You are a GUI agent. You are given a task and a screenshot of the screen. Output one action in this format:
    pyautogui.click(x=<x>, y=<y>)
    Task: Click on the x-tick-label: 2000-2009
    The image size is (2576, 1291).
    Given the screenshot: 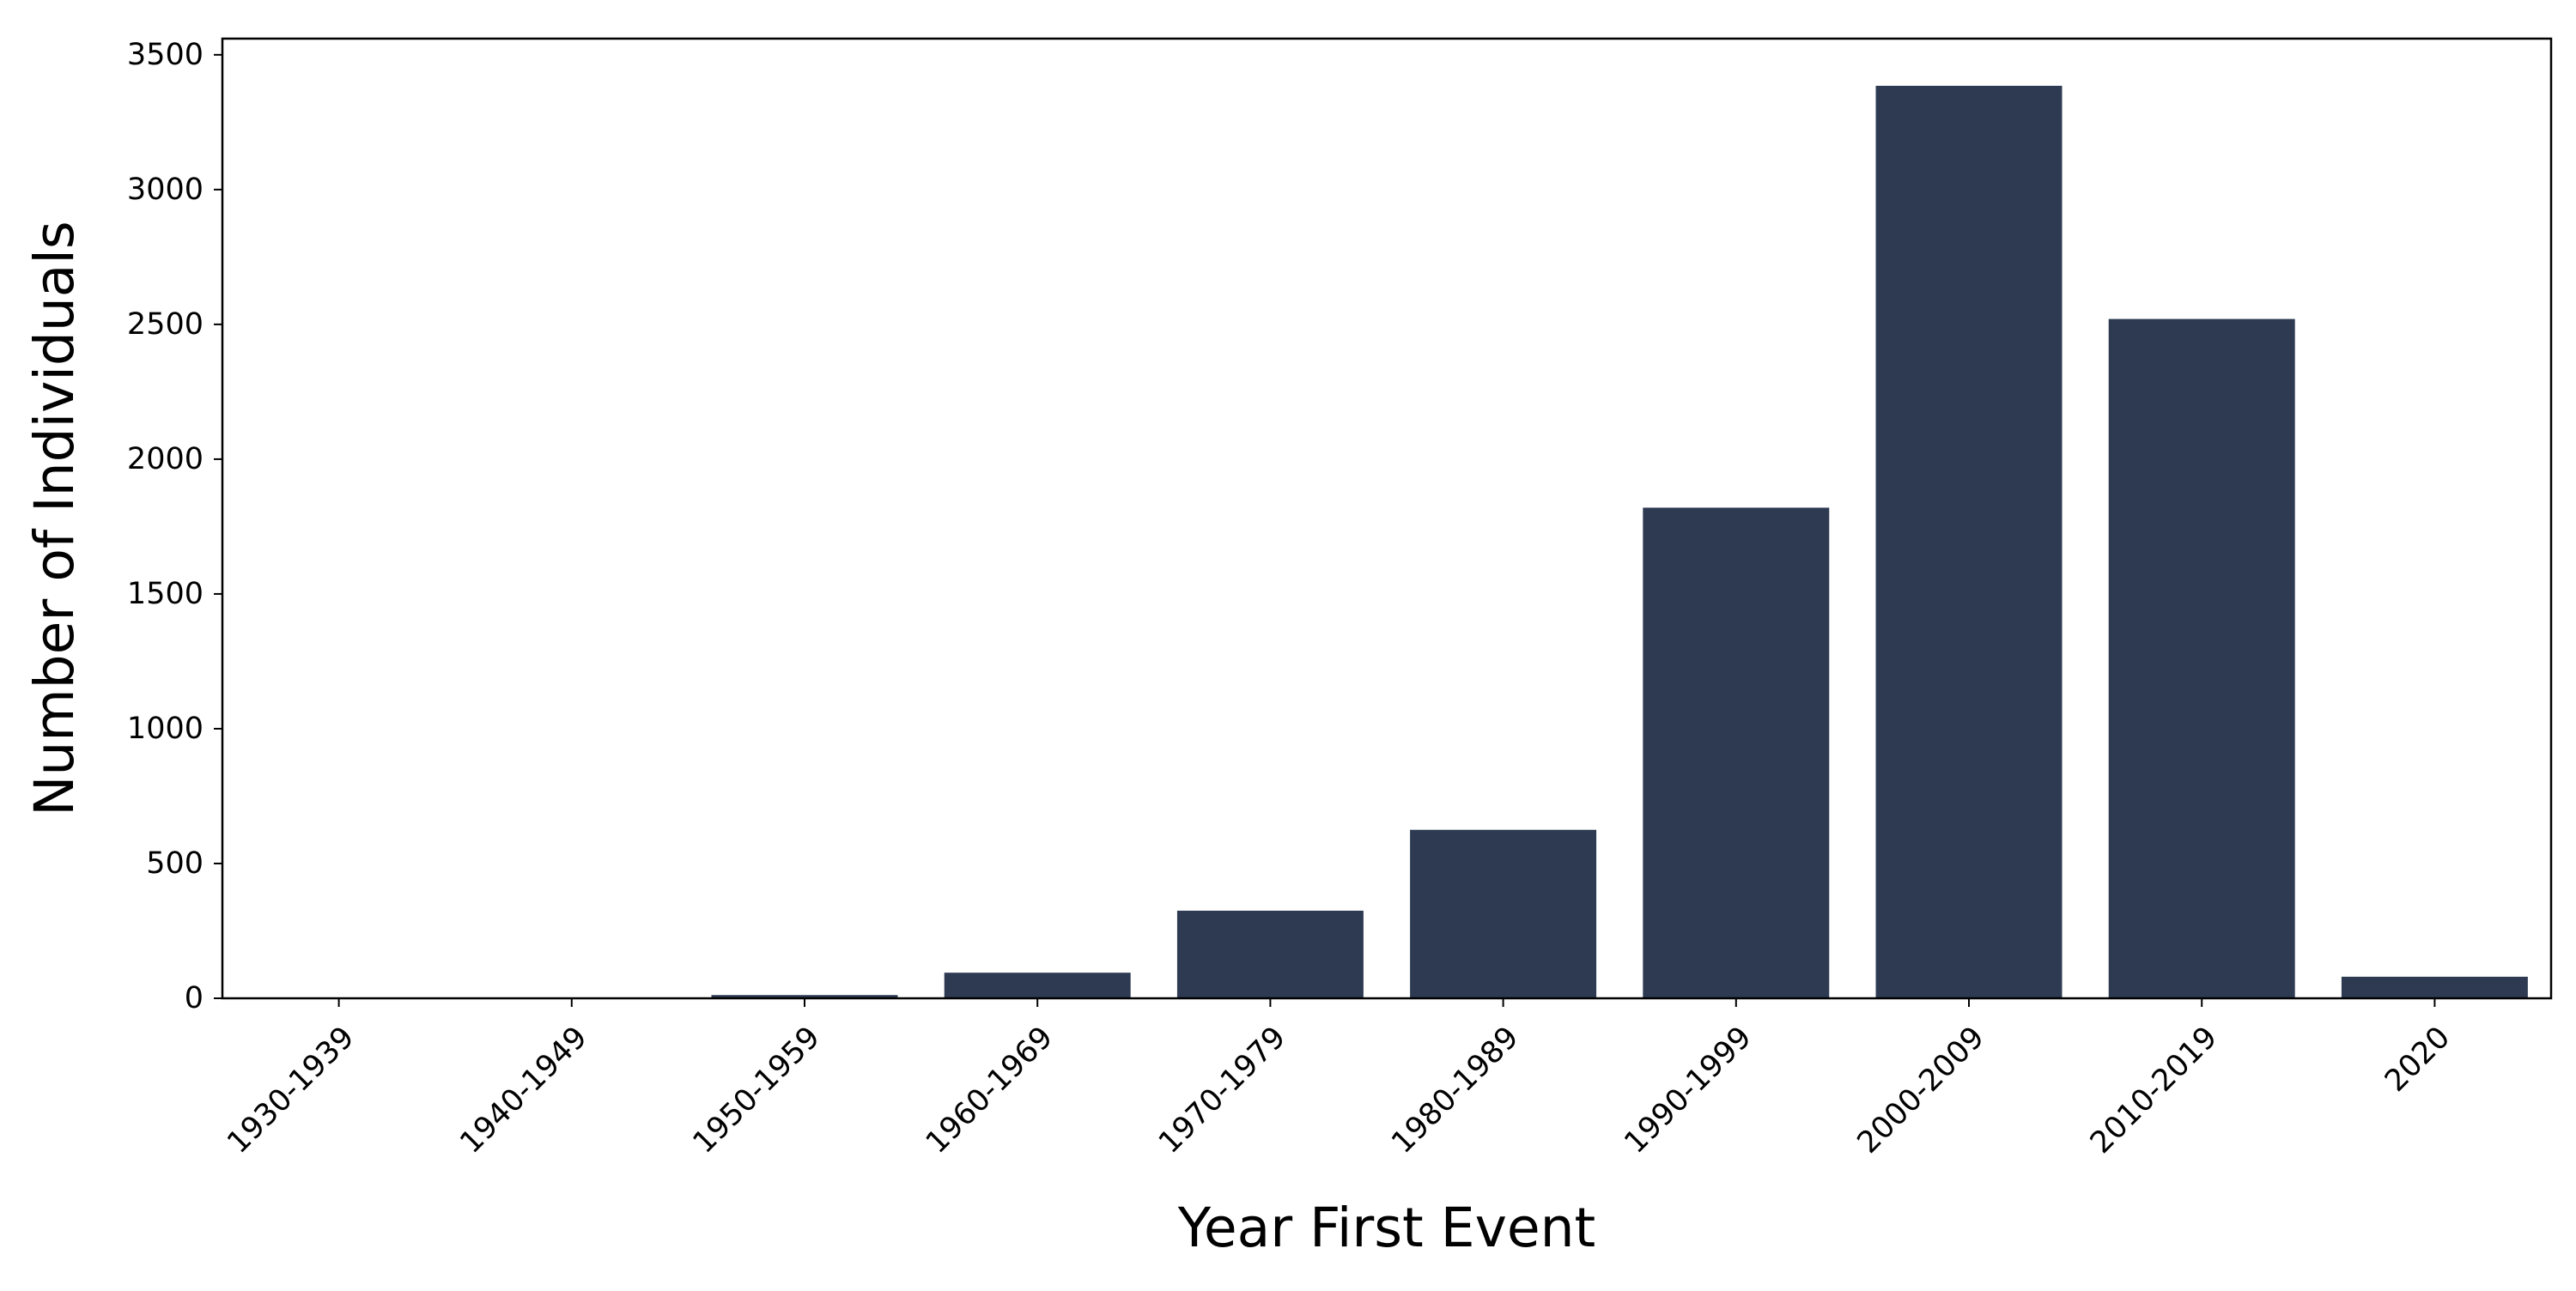 What is the action you would take?
    pyautogui.click(x=1921, y=1091)
    